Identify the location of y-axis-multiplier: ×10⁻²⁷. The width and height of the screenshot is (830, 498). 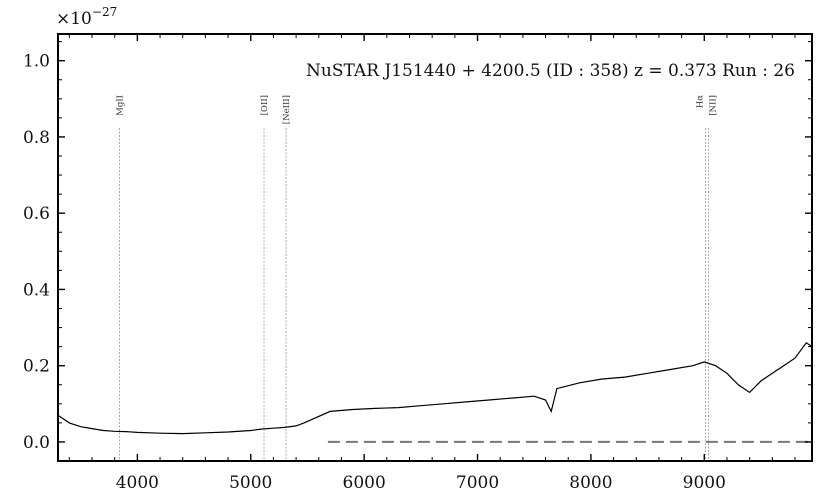
(86, 17).